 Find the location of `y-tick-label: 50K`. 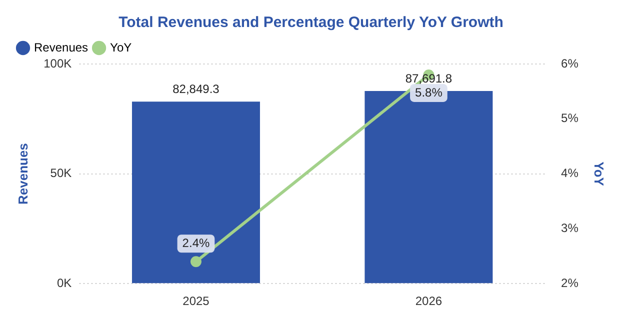

y-tick-label: 50K is located at coordinates (61, 173).